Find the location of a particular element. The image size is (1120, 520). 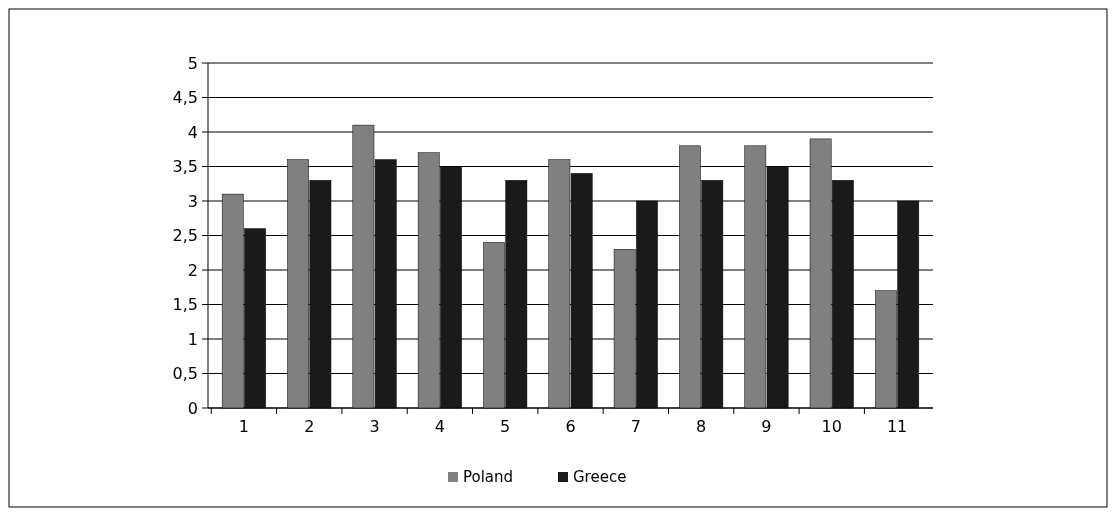

y-tick-label: 5 is located at coordinates (192, 63).